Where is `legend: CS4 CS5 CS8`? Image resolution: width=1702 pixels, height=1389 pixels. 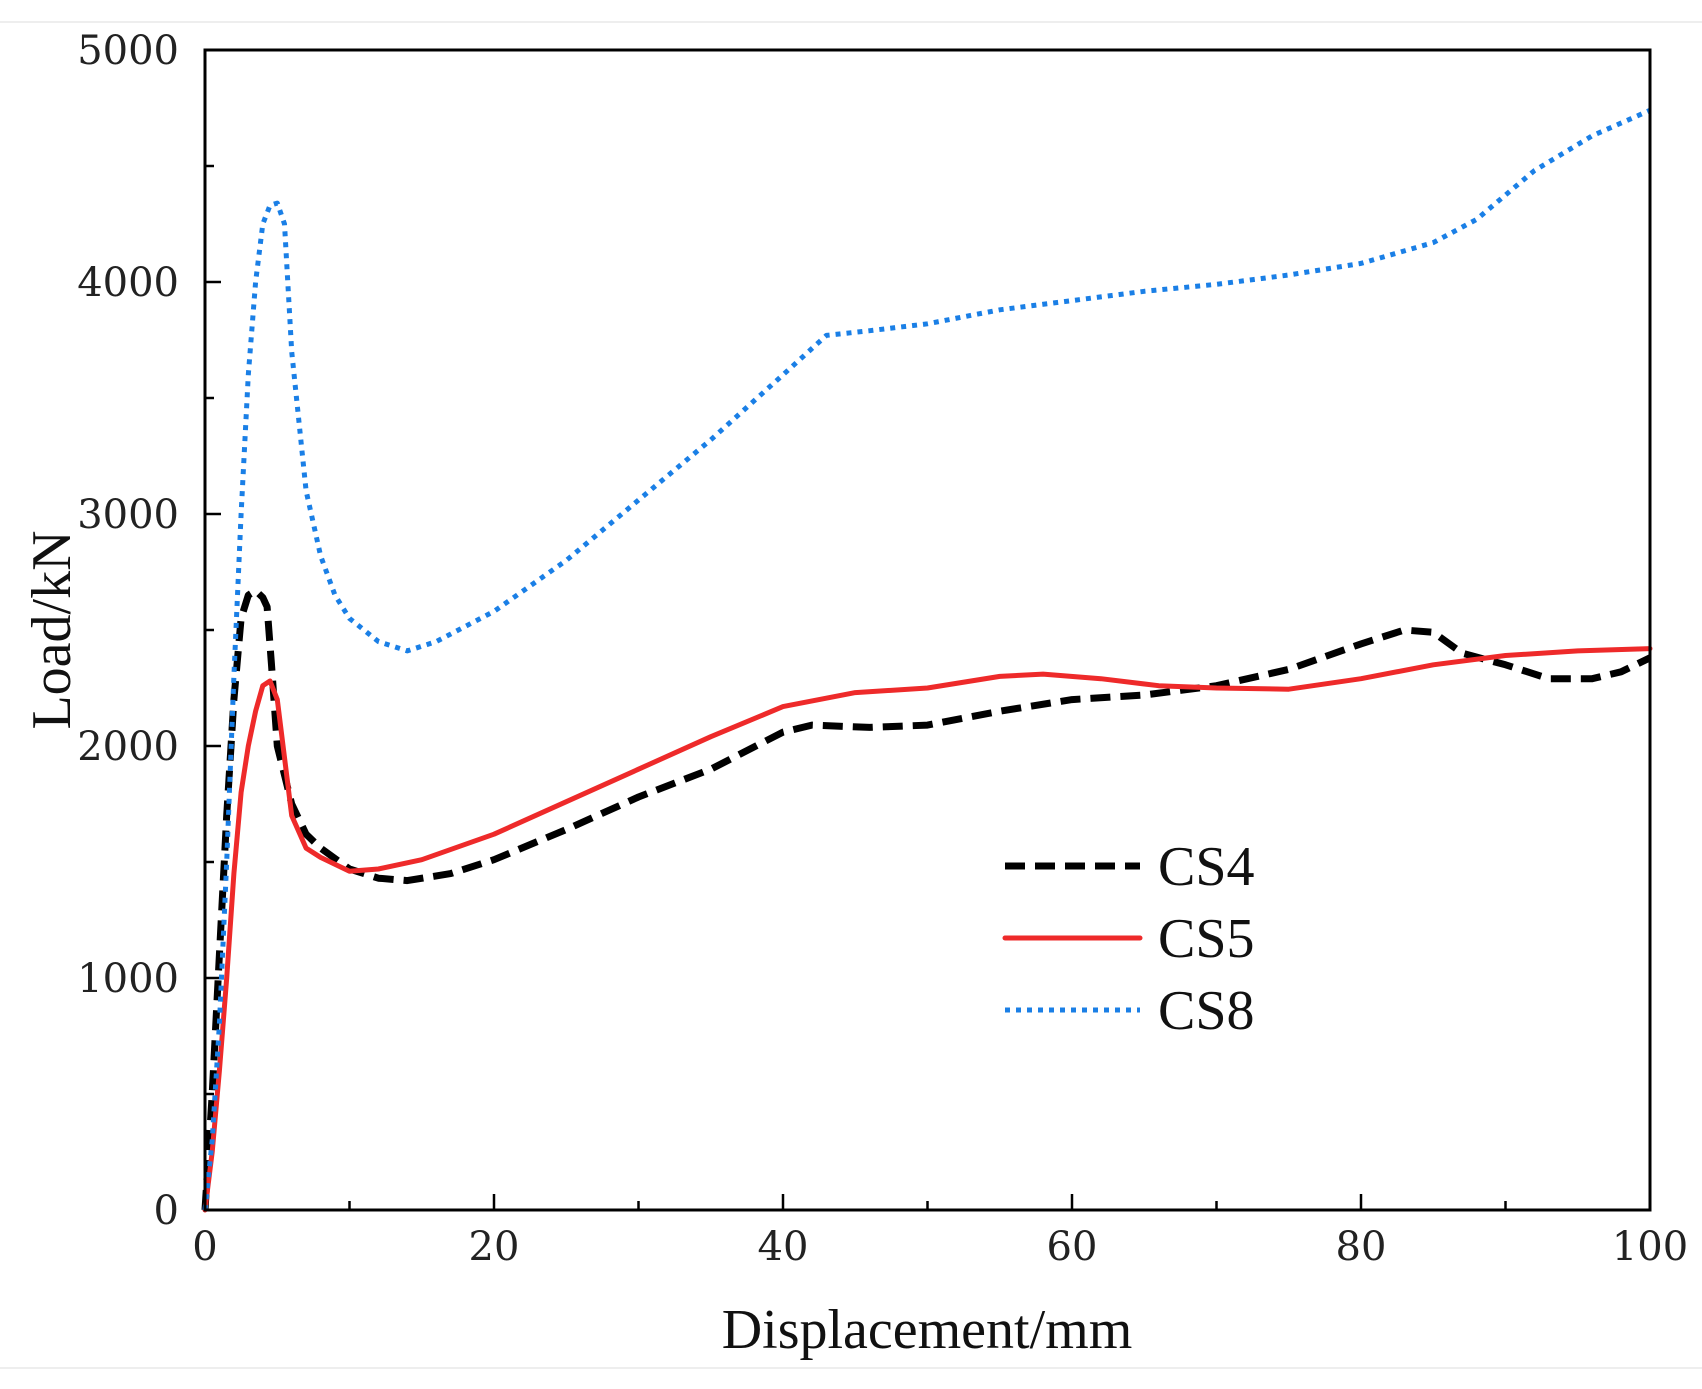
legend: CS4 CS5 CS8 is located at coordinates (1128, 939).